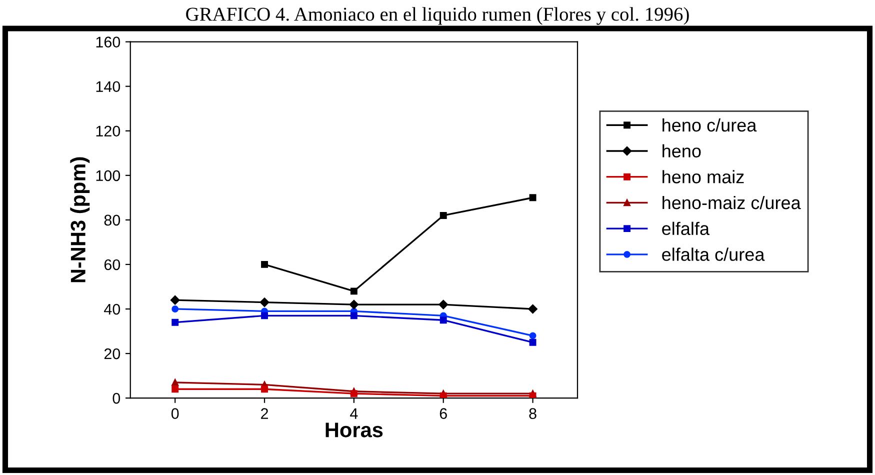  I want to click on x-tick-label: 8, so click(532, 413).